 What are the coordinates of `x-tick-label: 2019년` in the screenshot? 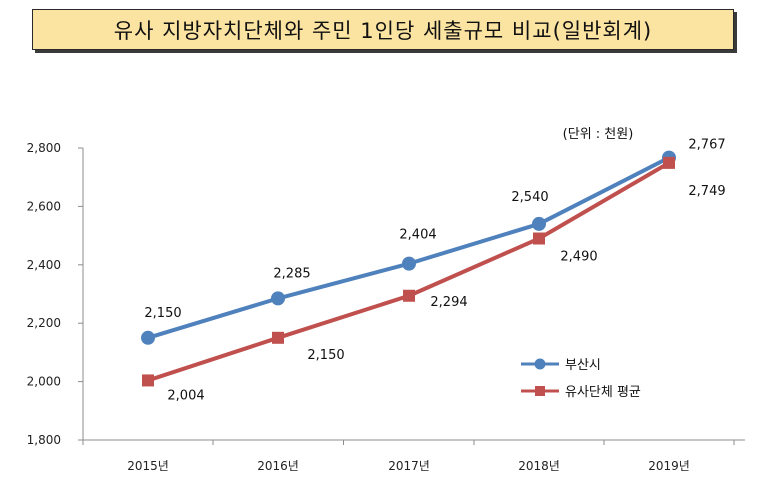 It's located at (669, 466).